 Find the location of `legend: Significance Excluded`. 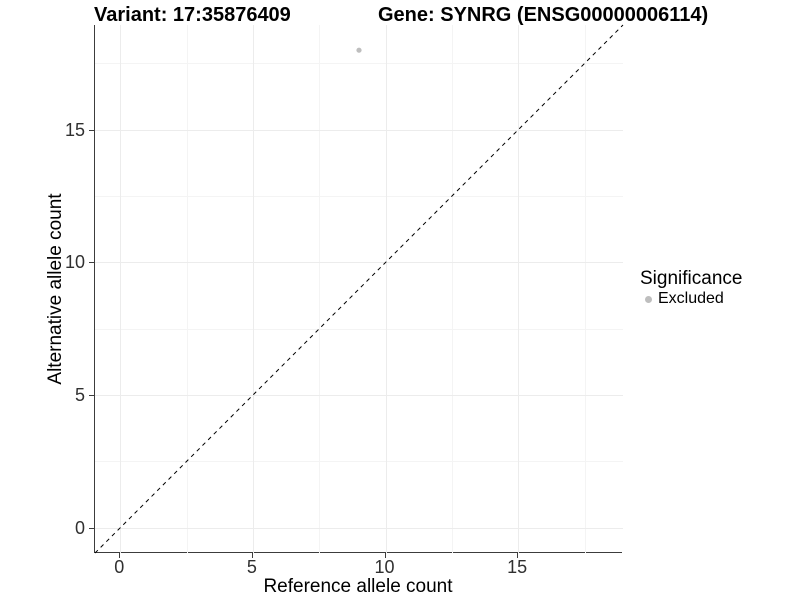

legend: Significance Excluded is located at coordinates (691, 288).